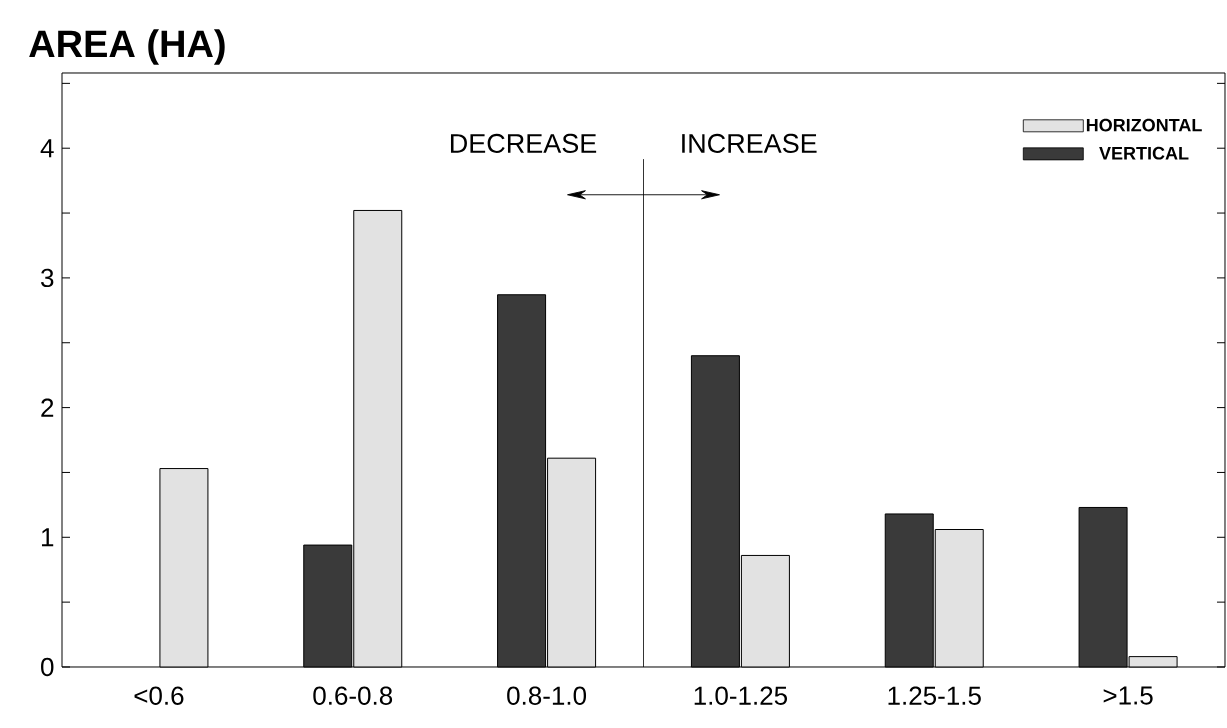  I want to click on x-tick-label: <0.6, so click(159, 695).